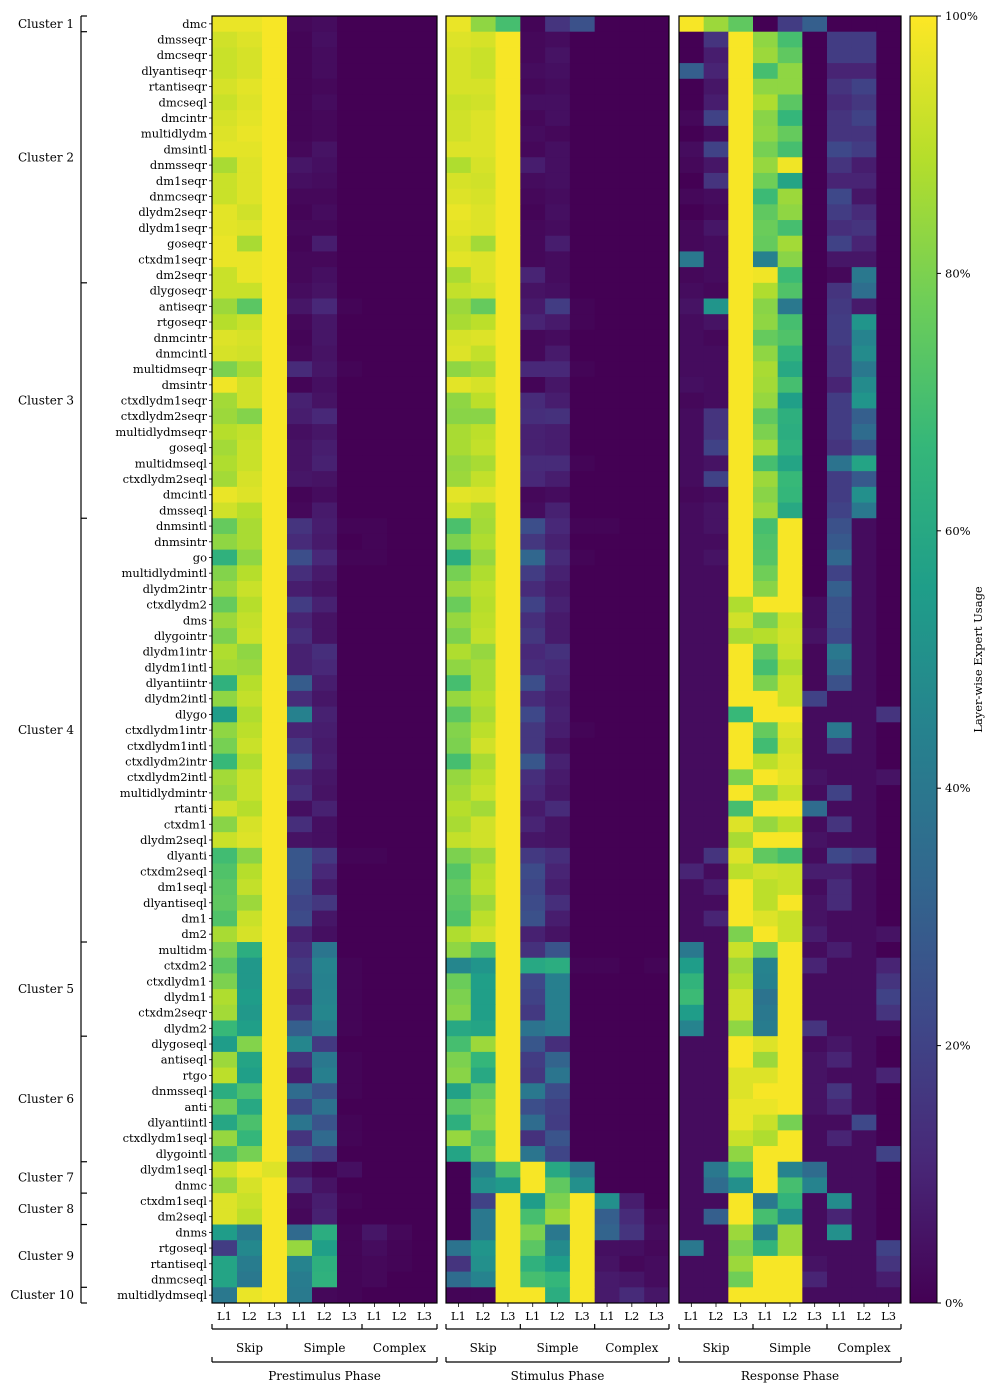  What do you see at coordinates (249, 1348) in the screenshot?
I see `expert-group-label: Skip` at bounding box center [249, 1348].